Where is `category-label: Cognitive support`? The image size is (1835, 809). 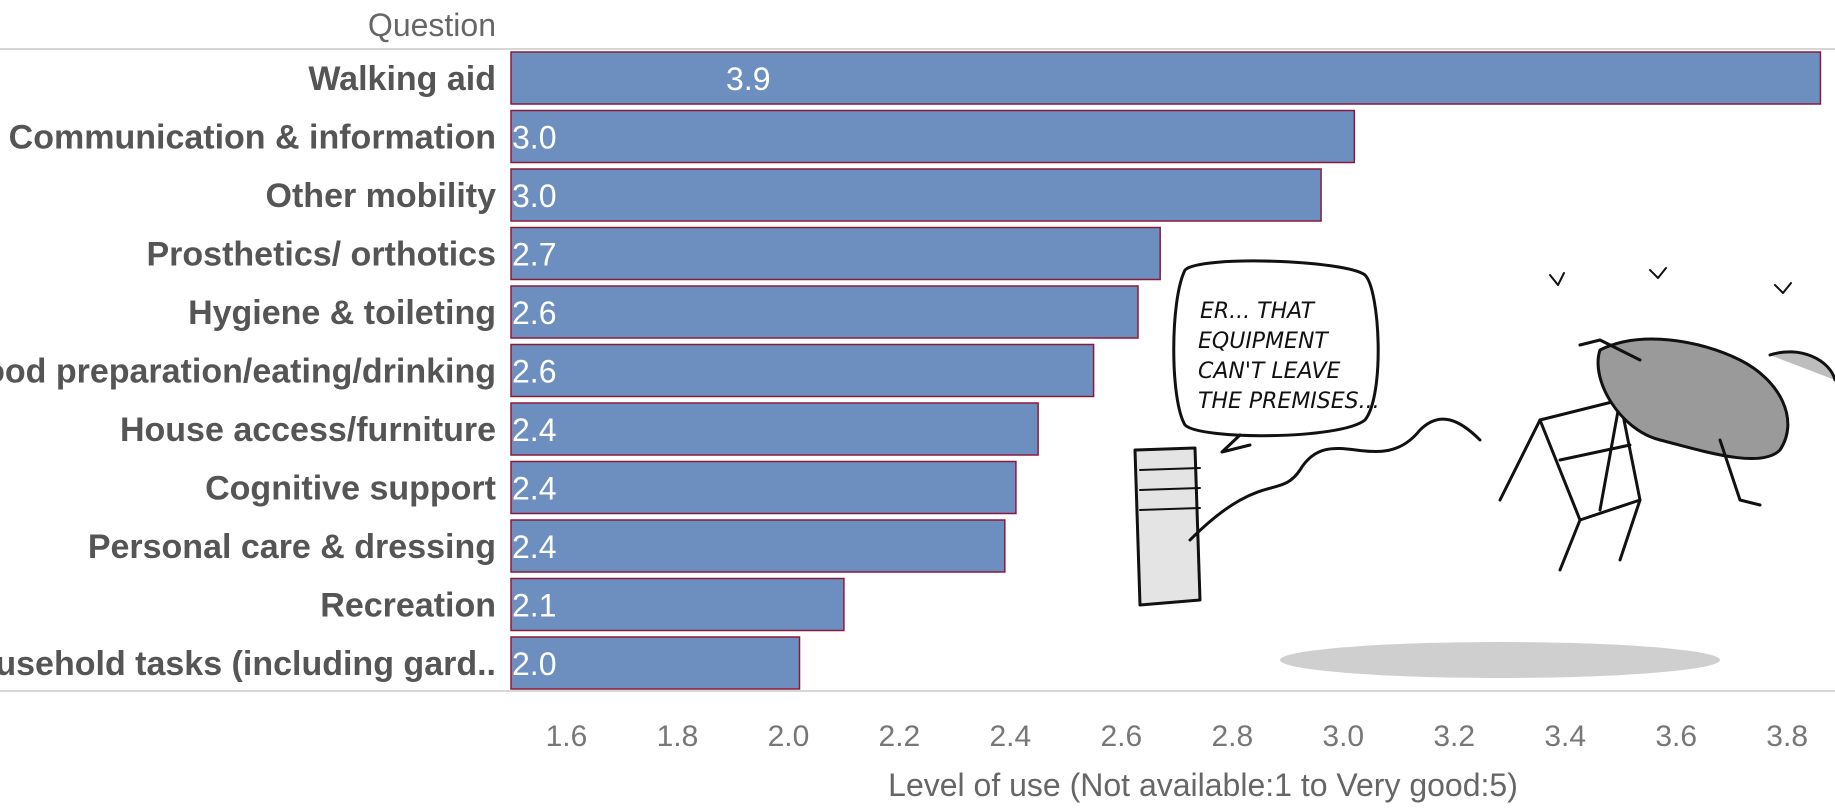 category-label: Cognitive support is located at coordinates (350, 489).